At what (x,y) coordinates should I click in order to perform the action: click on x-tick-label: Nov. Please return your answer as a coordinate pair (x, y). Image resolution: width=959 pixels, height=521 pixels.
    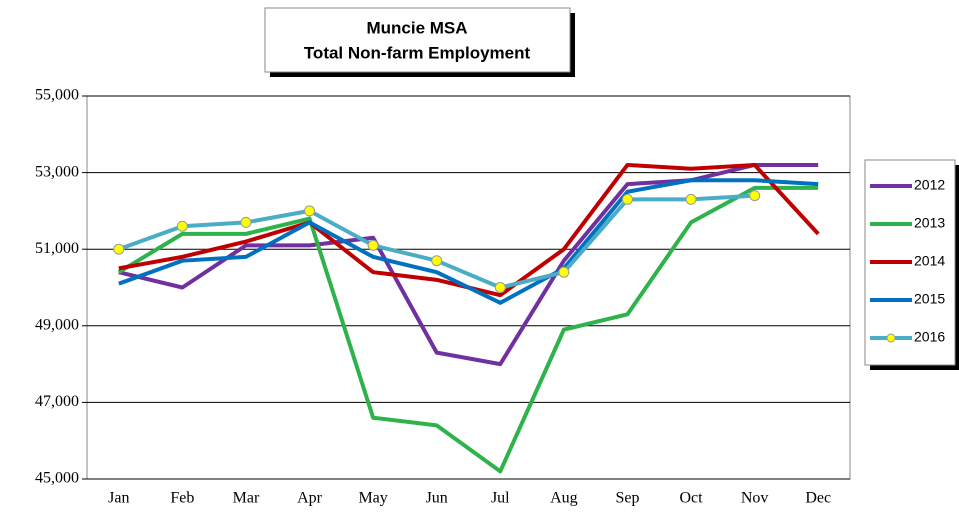
    Looking at the image, I should click on (755, 498).